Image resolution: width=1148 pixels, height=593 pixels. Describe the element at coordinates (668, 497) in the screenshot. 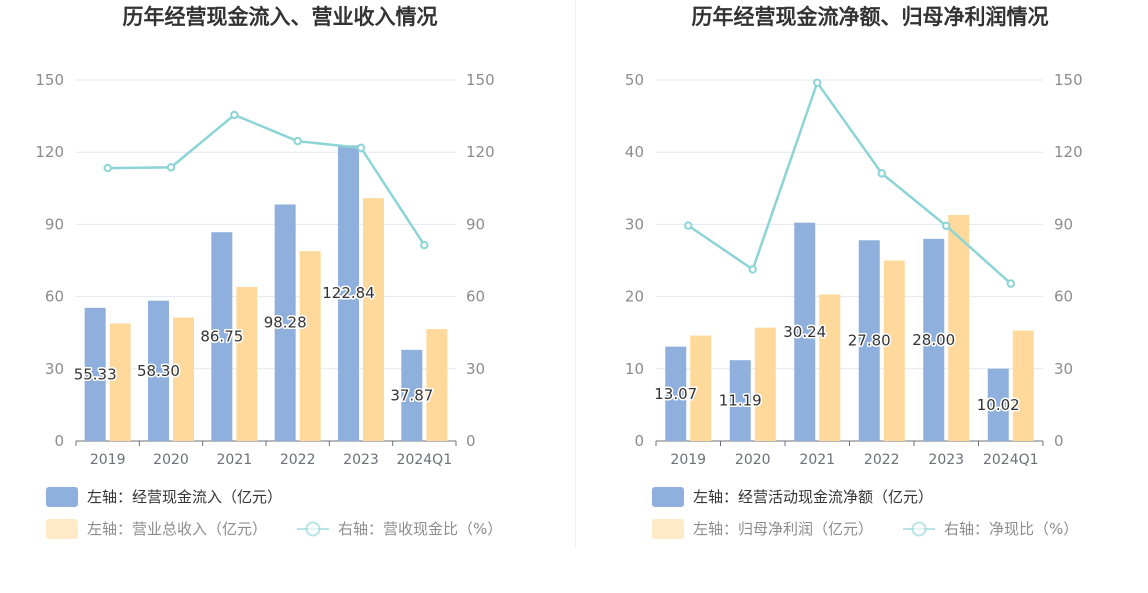

I see `right-legend-swatch-primary` at that location.